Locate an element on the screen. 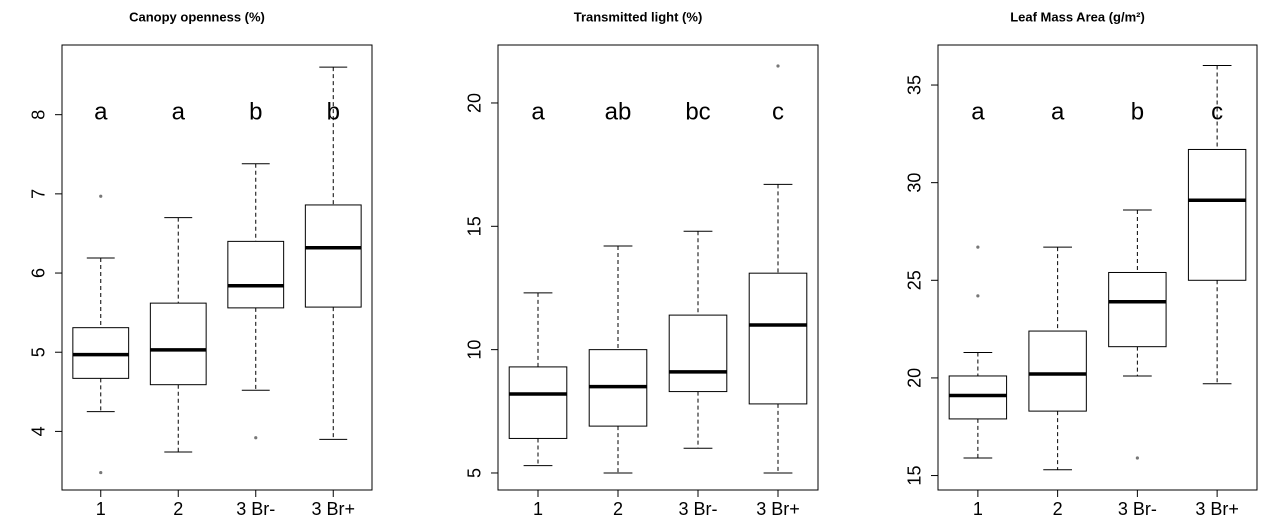 The height and width of the screenshot is (524, 1283). y-tick-label: 7 is located at coordinates (39, 194).